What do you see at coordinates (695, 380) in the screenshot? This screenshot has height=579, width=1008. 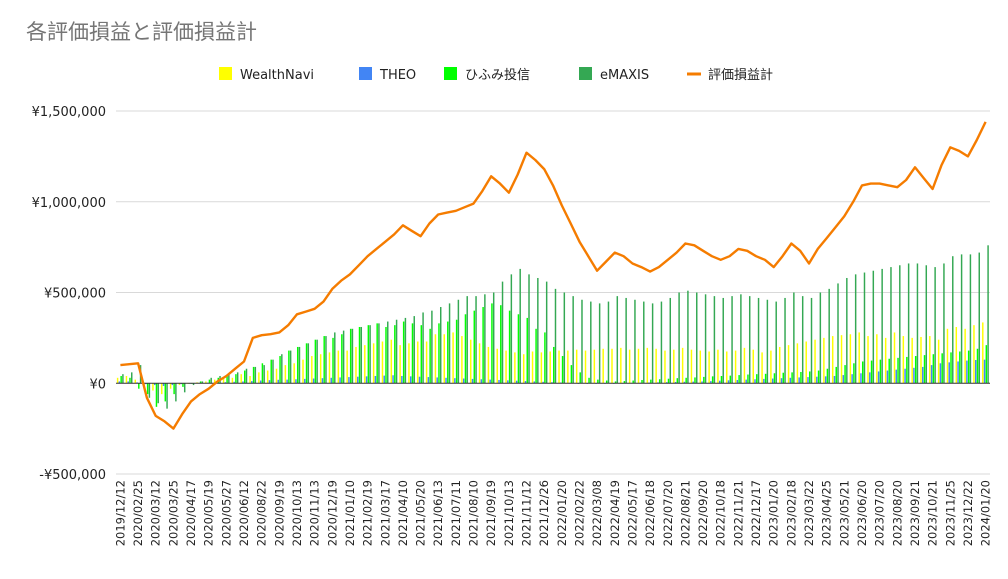 I see `bar-ひふみ投信-2022/09/01` at bounding box center [695, 380].